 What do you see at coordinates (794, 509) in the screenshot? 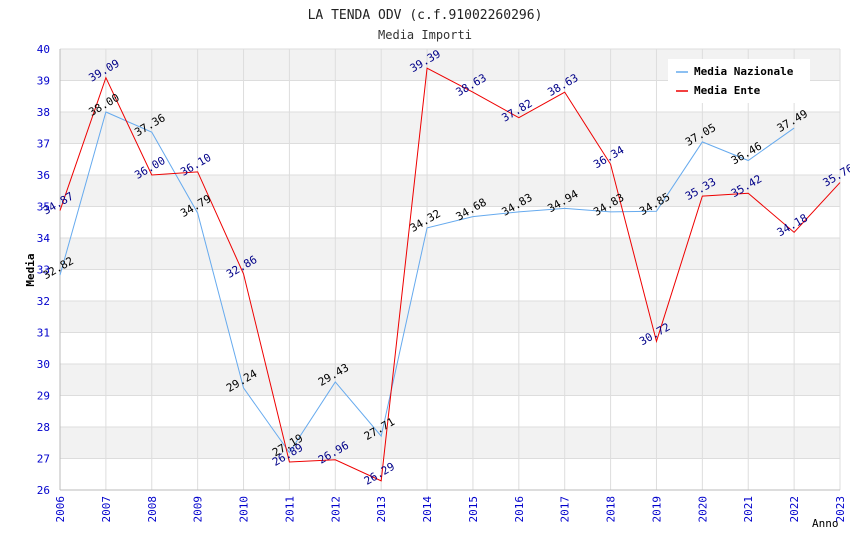
I see `x-tick-label: 2022` at bounding box center [794, 509].